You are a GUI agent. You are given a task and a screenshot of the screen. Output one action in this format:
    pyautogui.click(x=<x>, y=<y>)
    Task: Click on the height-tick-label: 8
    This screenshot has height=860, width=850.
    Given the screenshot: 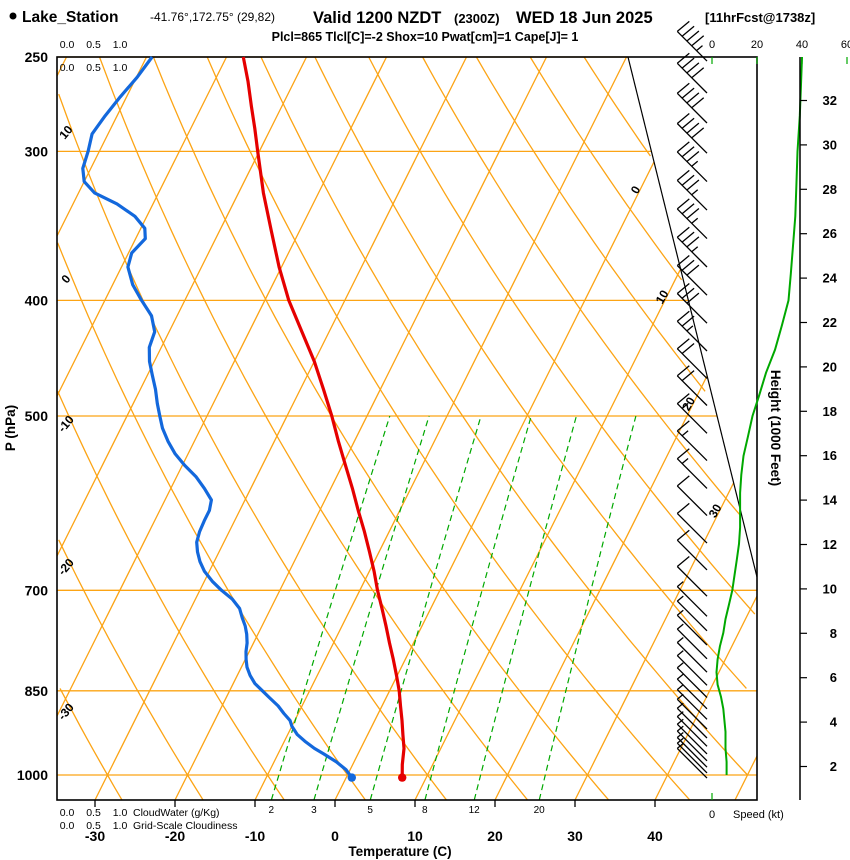 What is the action you would take?
    pyautogui.click(x=833, y=633)
    